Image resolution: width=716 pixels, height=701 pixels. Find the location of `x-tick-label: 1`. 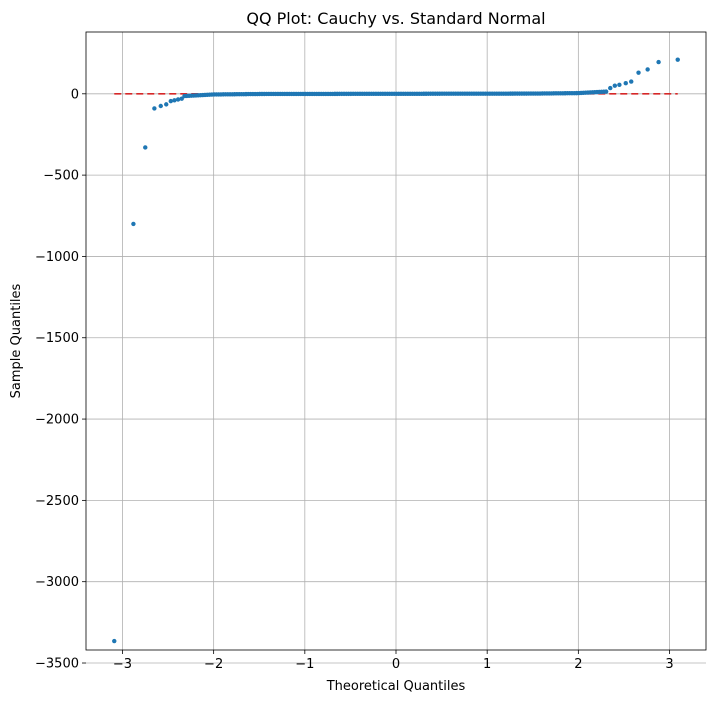

x-tick-label: 1 is located at coordinates (487, 664).